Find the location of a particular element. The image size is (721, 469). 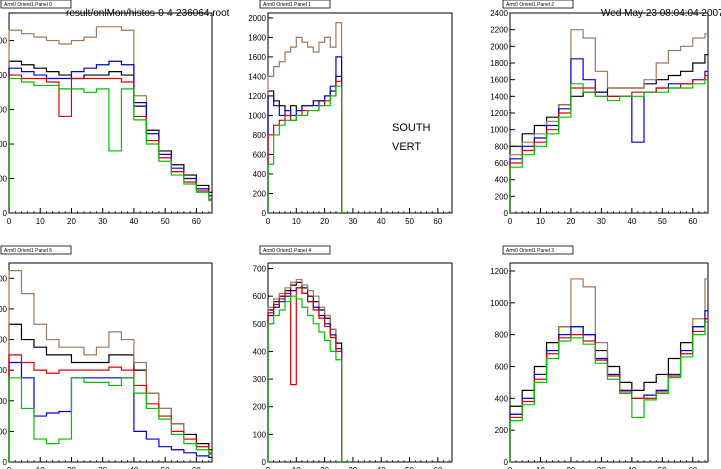

panel-title: Arm0 Orient1 Panel 2 is located at coordinates (530, 5).